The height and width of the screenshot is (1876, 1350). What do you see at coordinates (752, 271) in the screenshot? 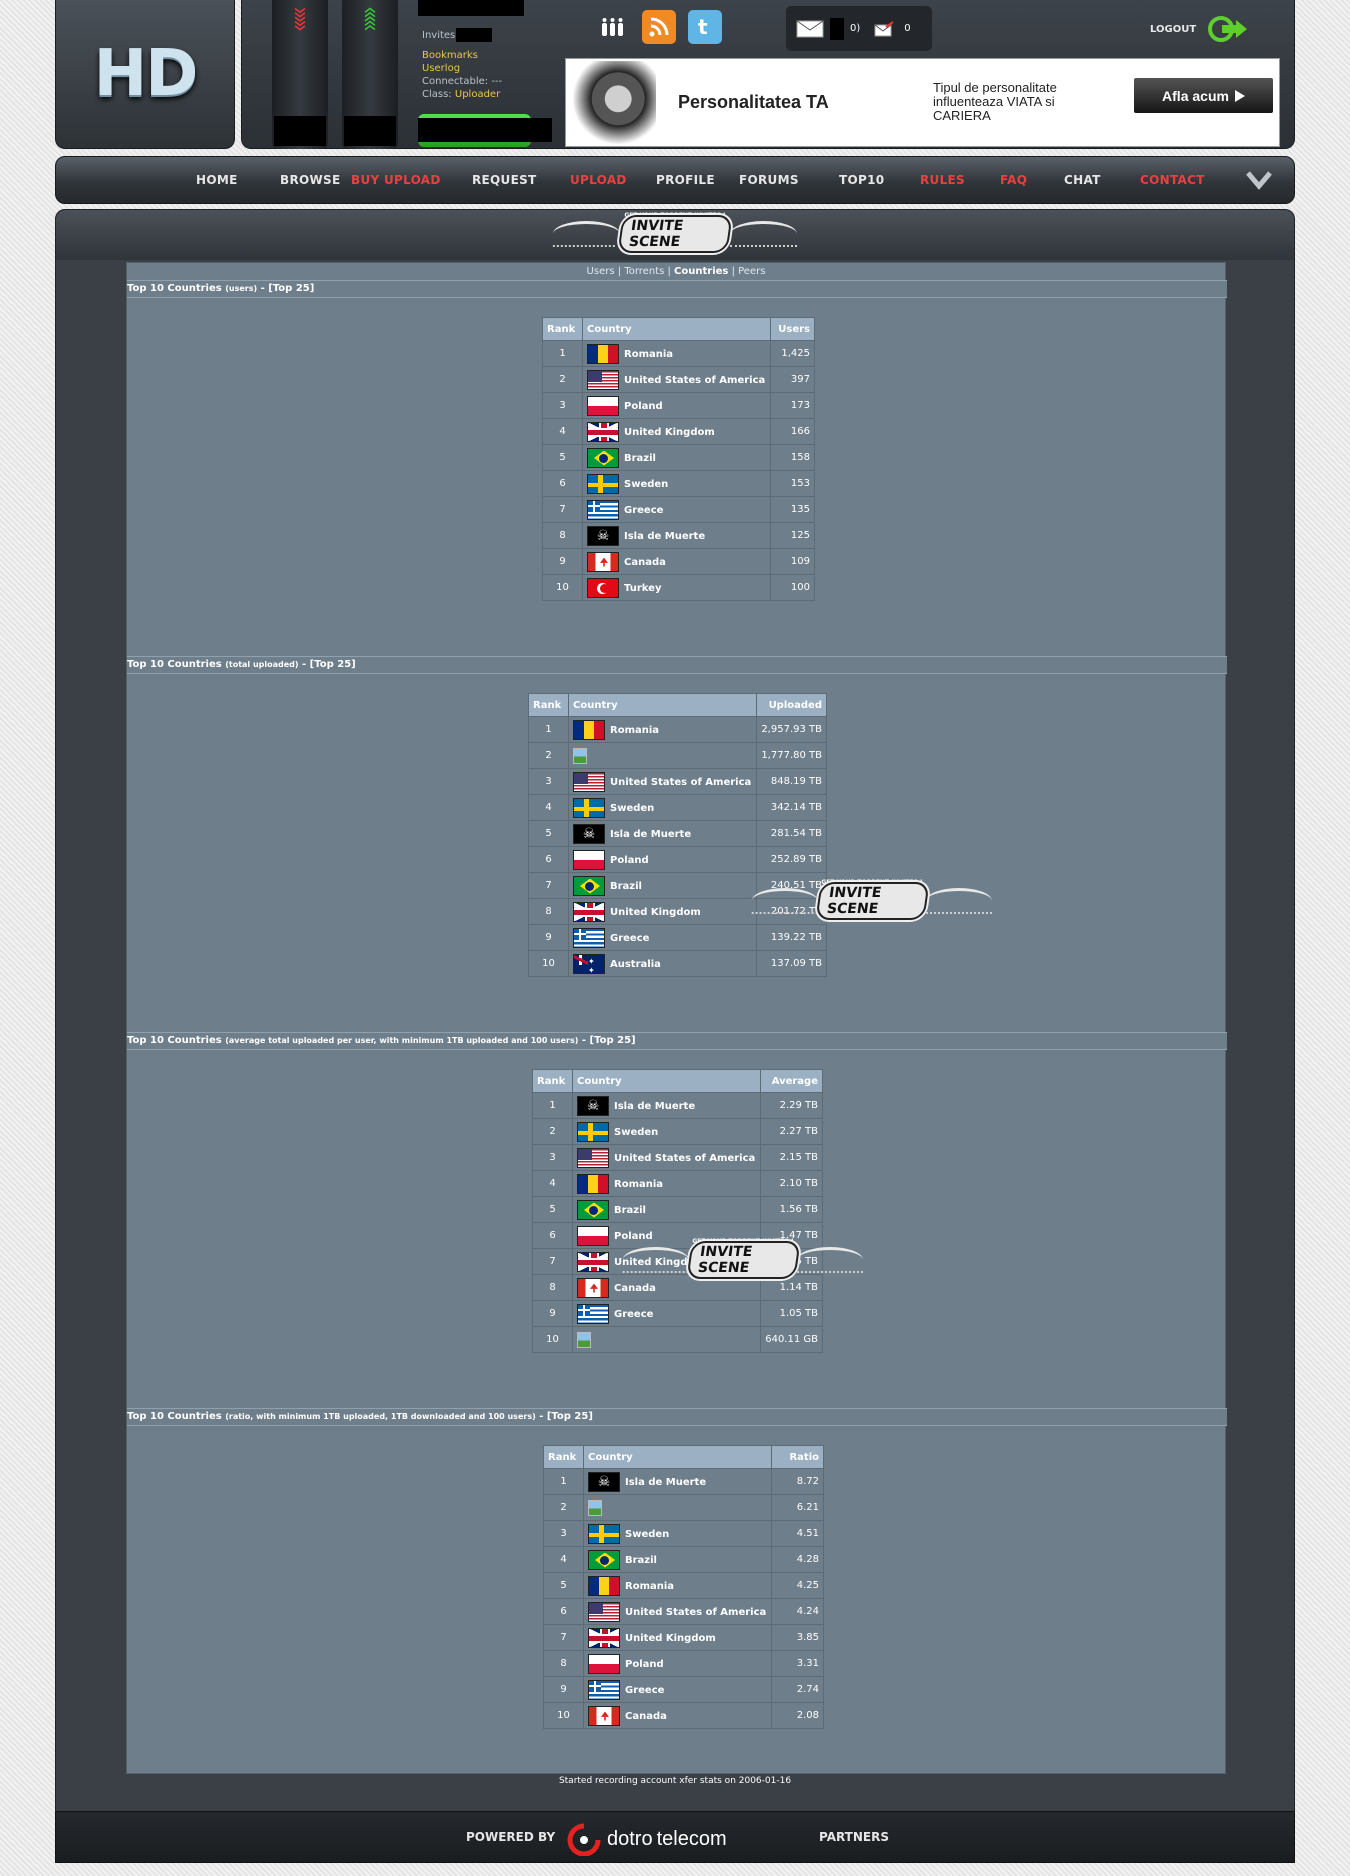
I see `subnav-peers: Peers` at bounding box center [752, 271].